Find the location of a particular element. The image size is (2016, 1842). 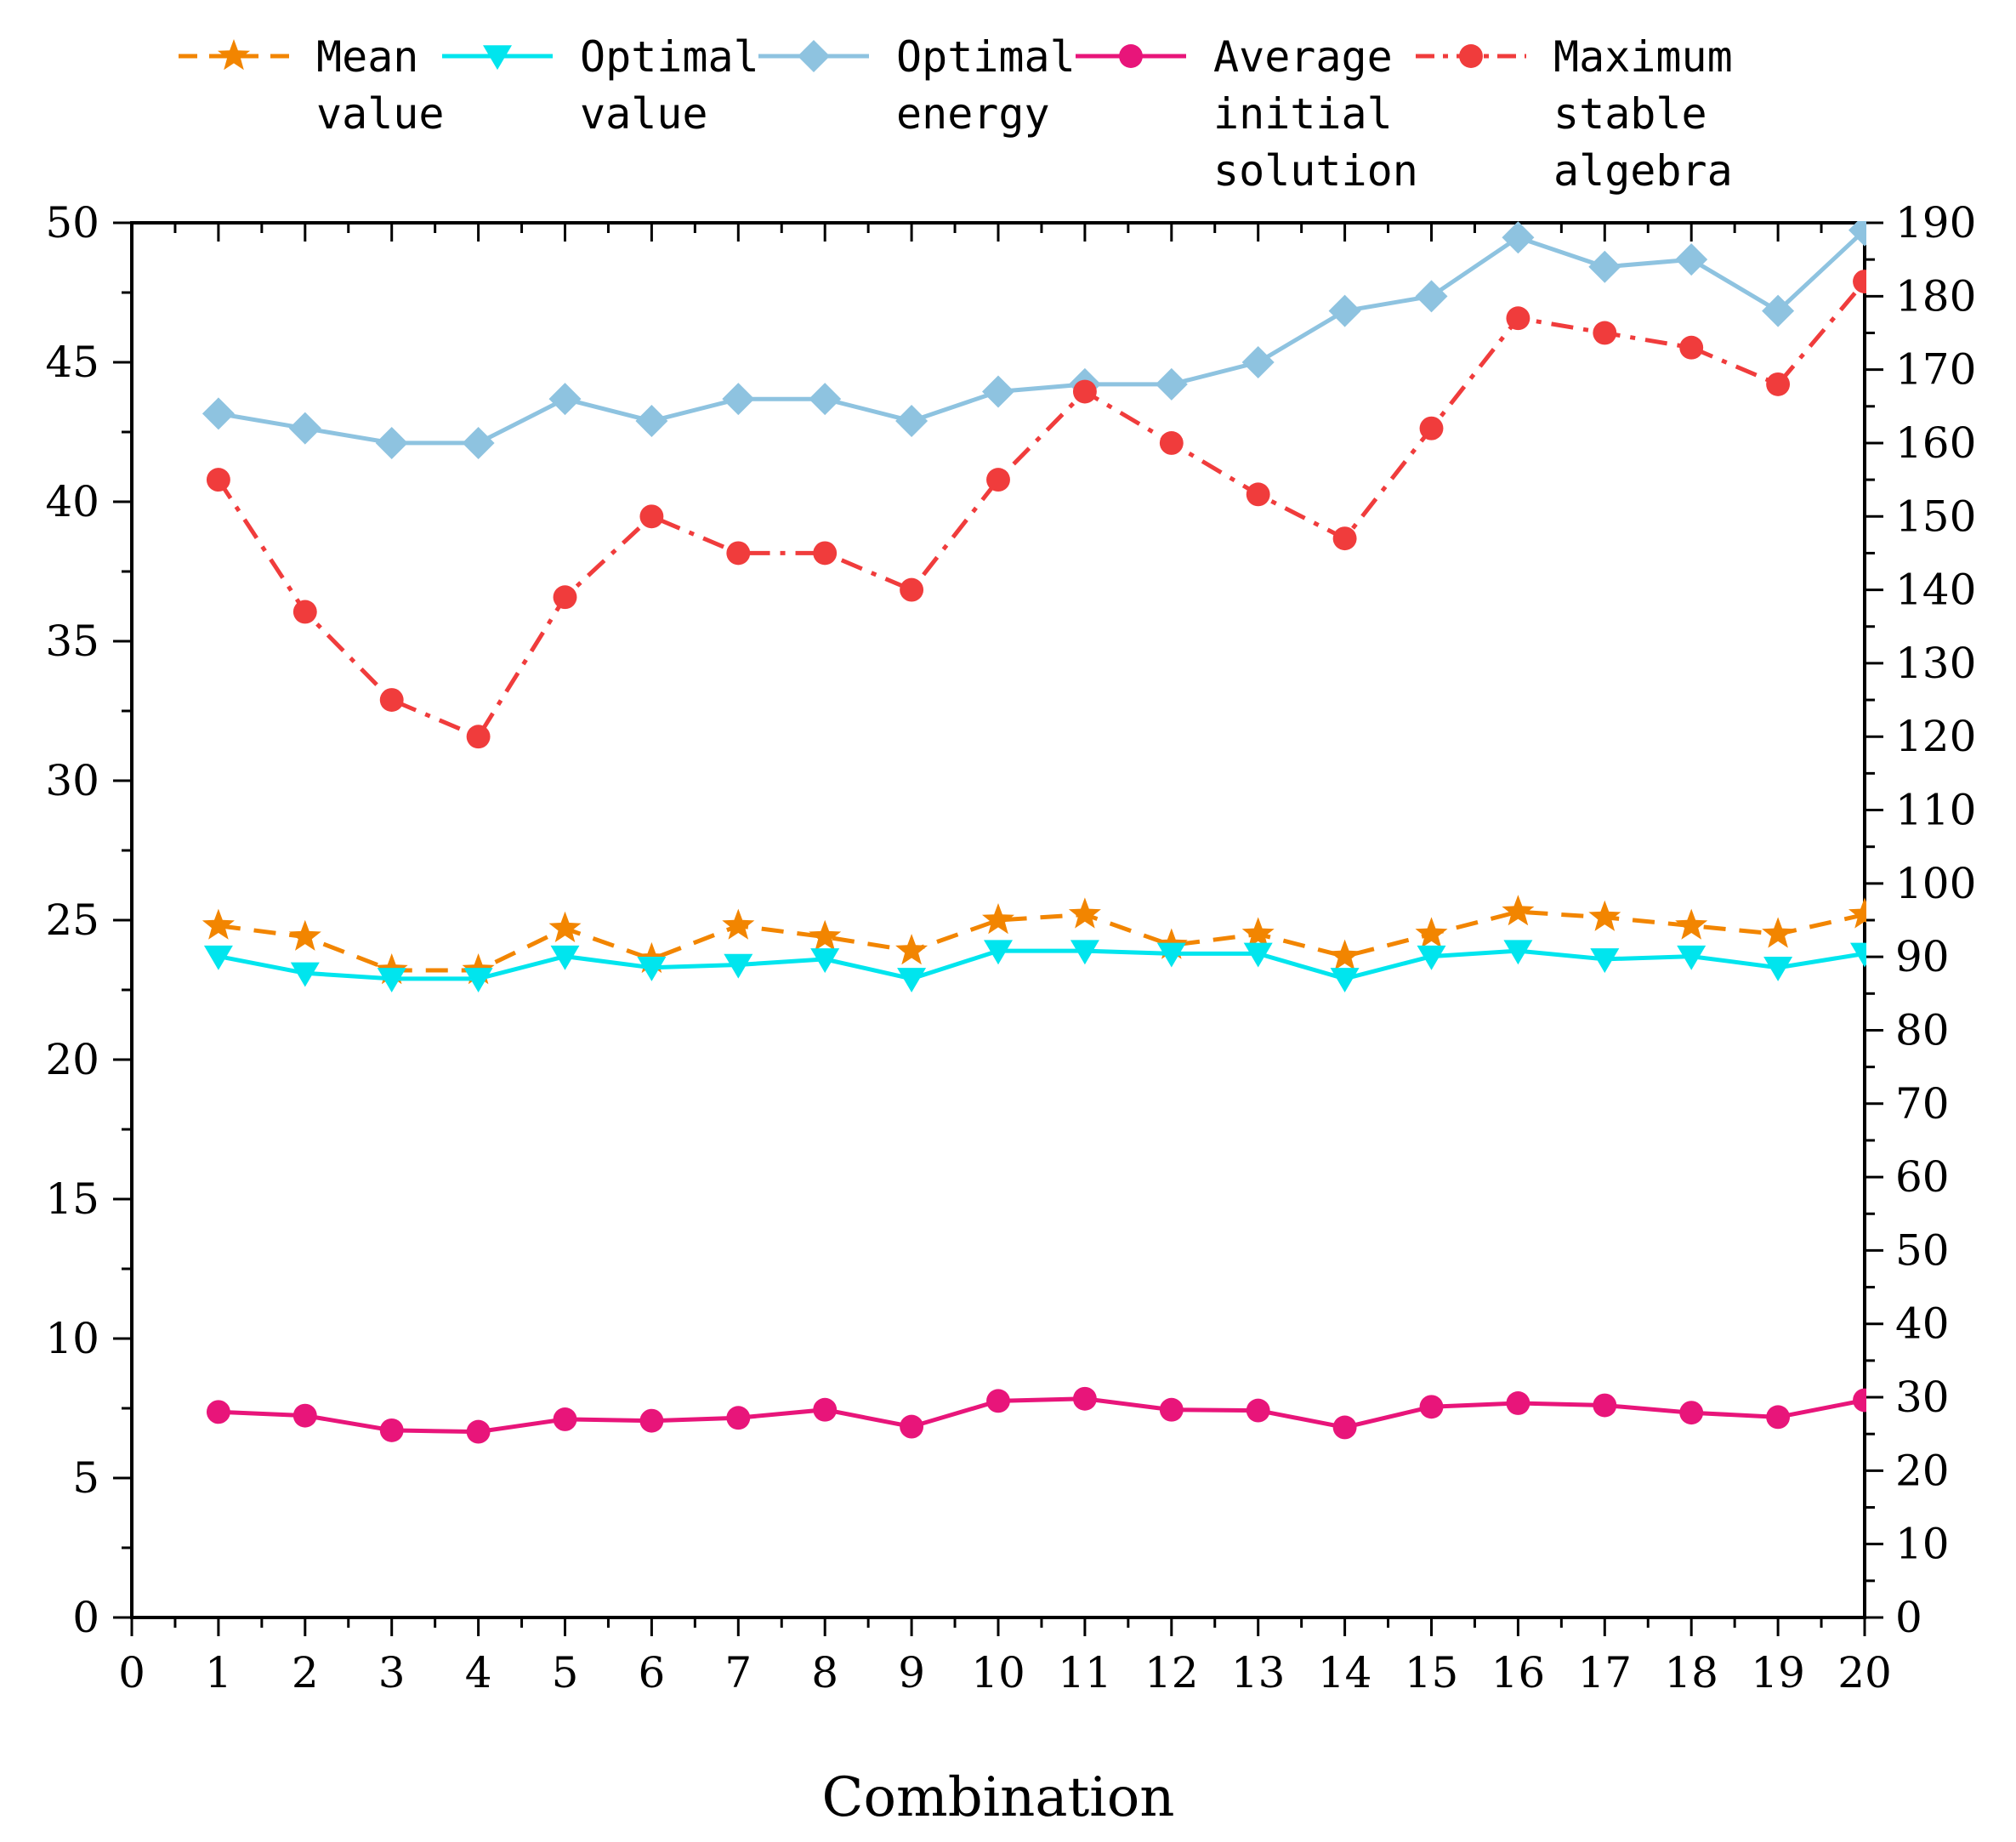

x-tick-label: 6 is located at coordinates (651, 1672).